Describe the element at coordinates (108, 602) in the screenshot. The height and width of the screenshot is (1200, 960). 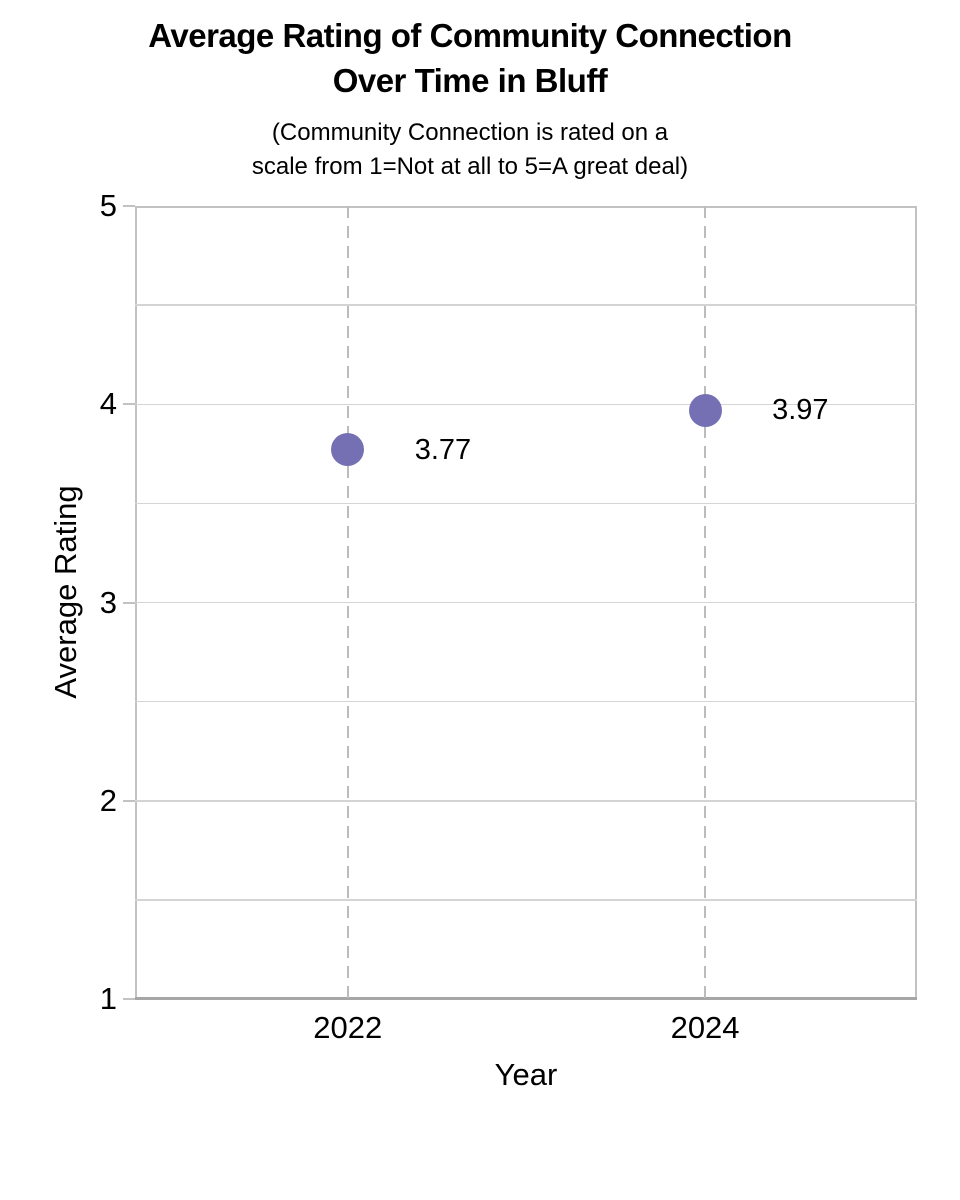
I see `y-tick-label-3: 3` at that location.